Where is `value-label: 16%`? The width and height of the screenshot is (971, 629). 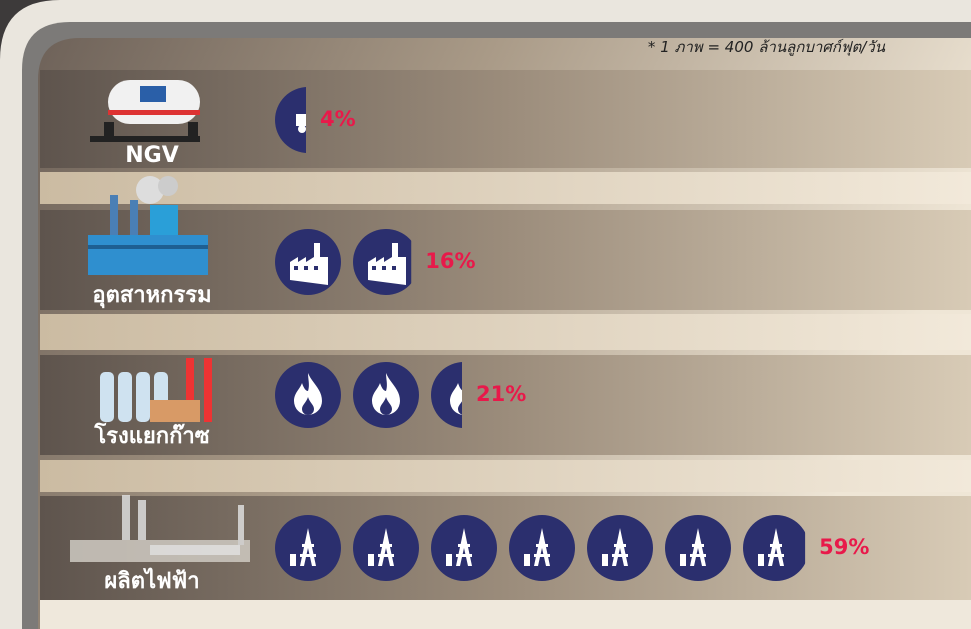 value-label: 16% is located at coordinates (450, 261).